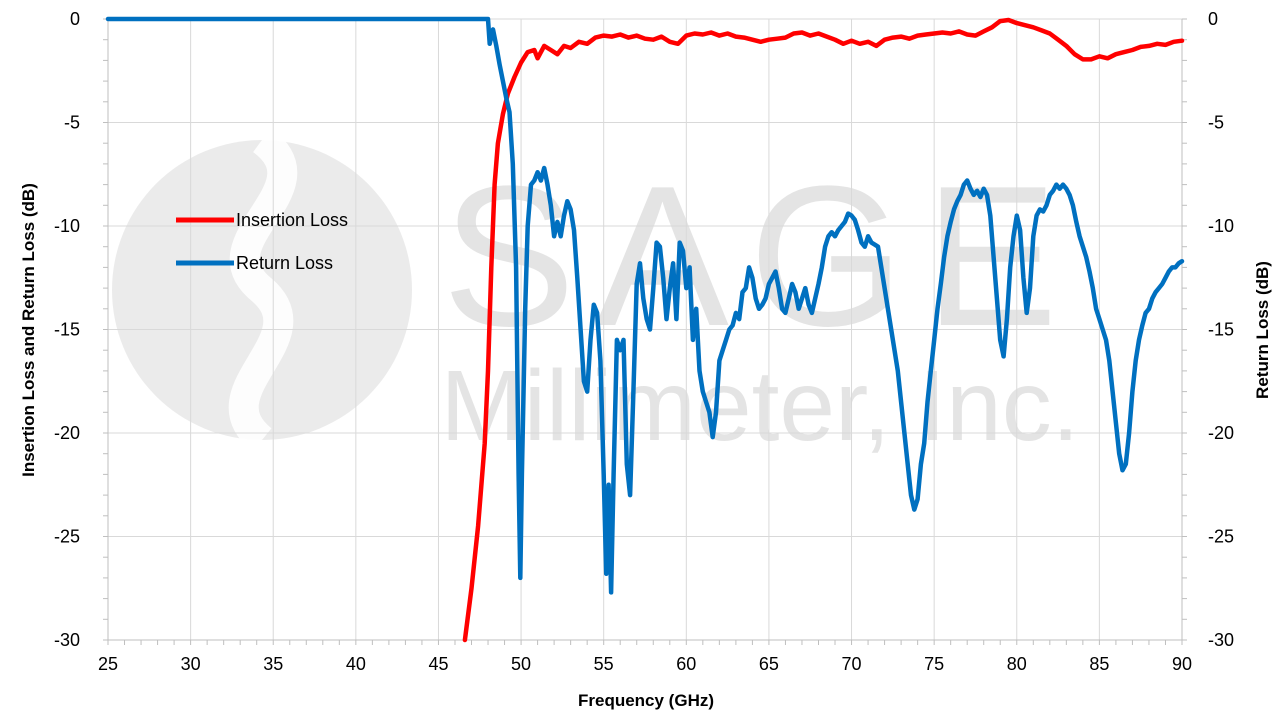  I want to click on y-tick-label-left: -10, so click(67, 226).